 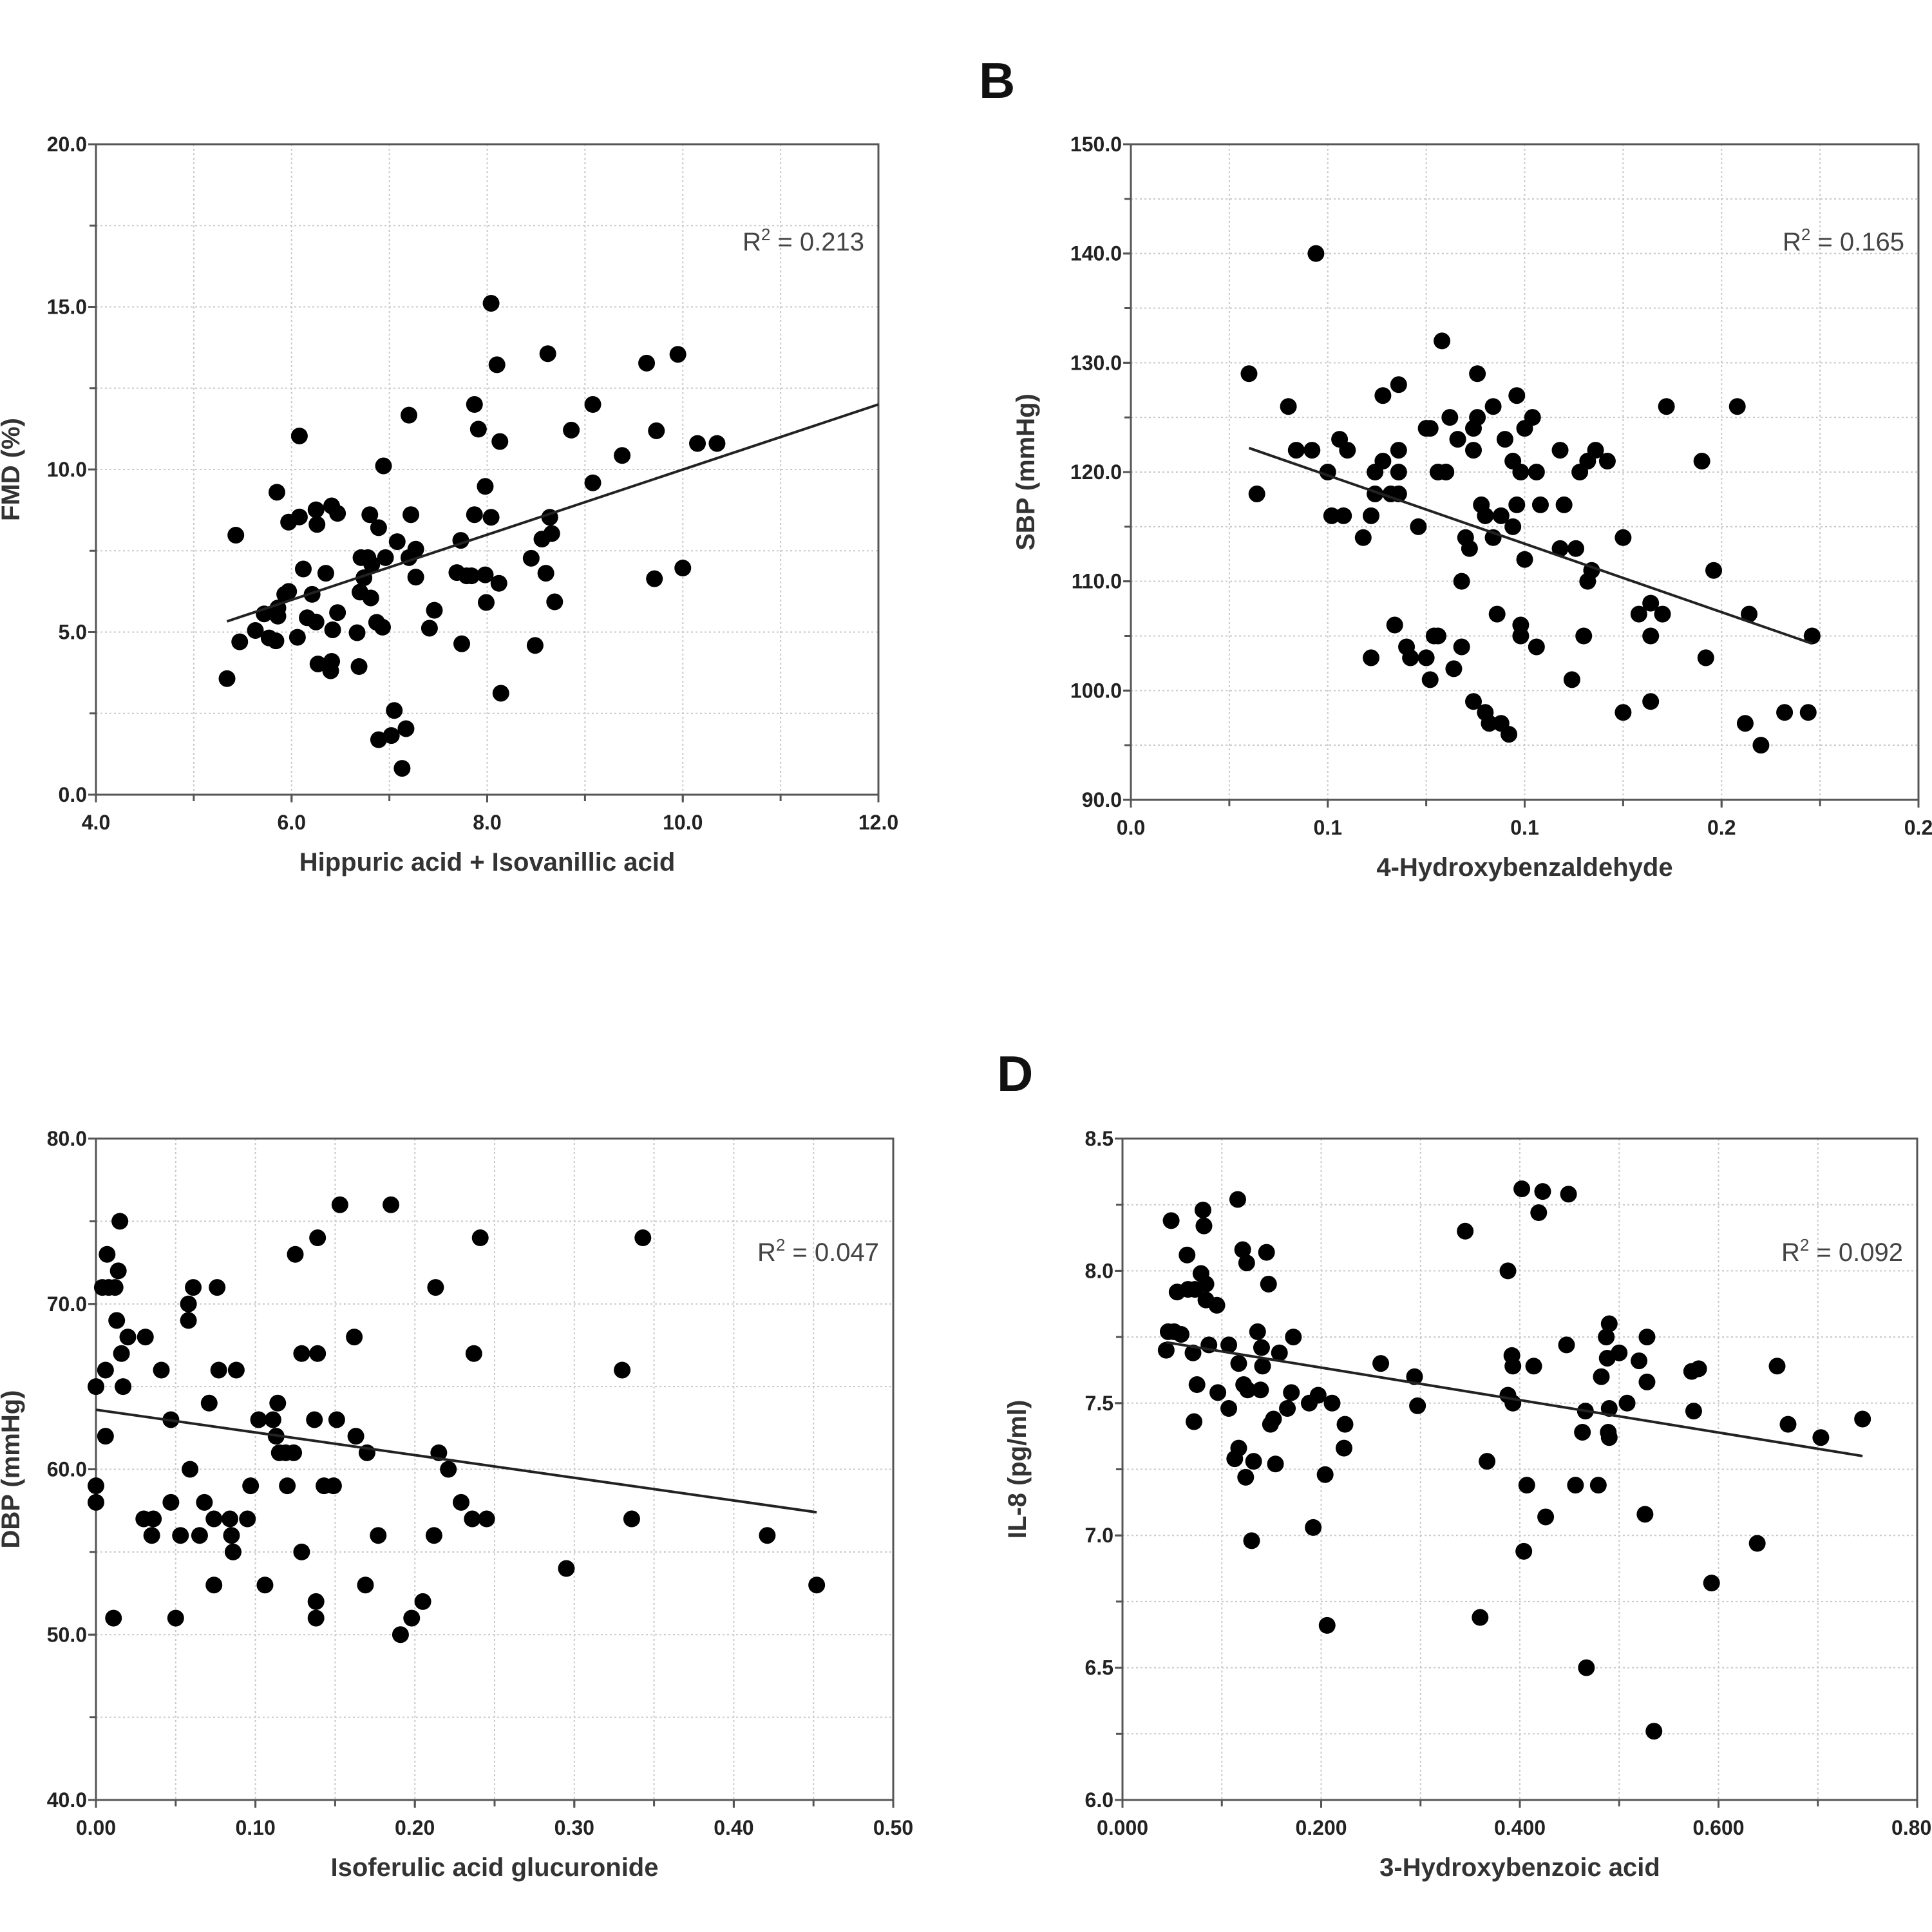 What do you see at coordinates (1096, 690) in the screenshot?
I see `y-tick-label: 100.0` at bounding box center [1096, 690].